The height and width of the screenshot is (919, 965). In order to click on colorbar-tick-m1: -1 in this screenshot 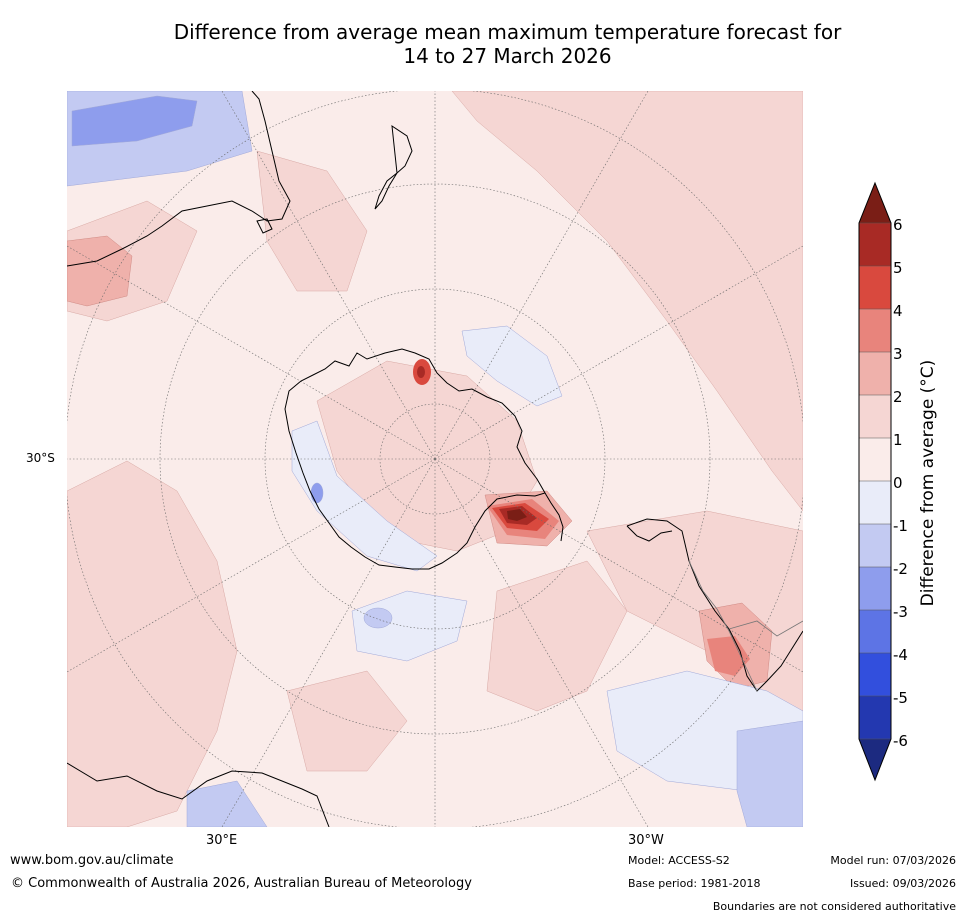, I will do `click(900, 526)`.